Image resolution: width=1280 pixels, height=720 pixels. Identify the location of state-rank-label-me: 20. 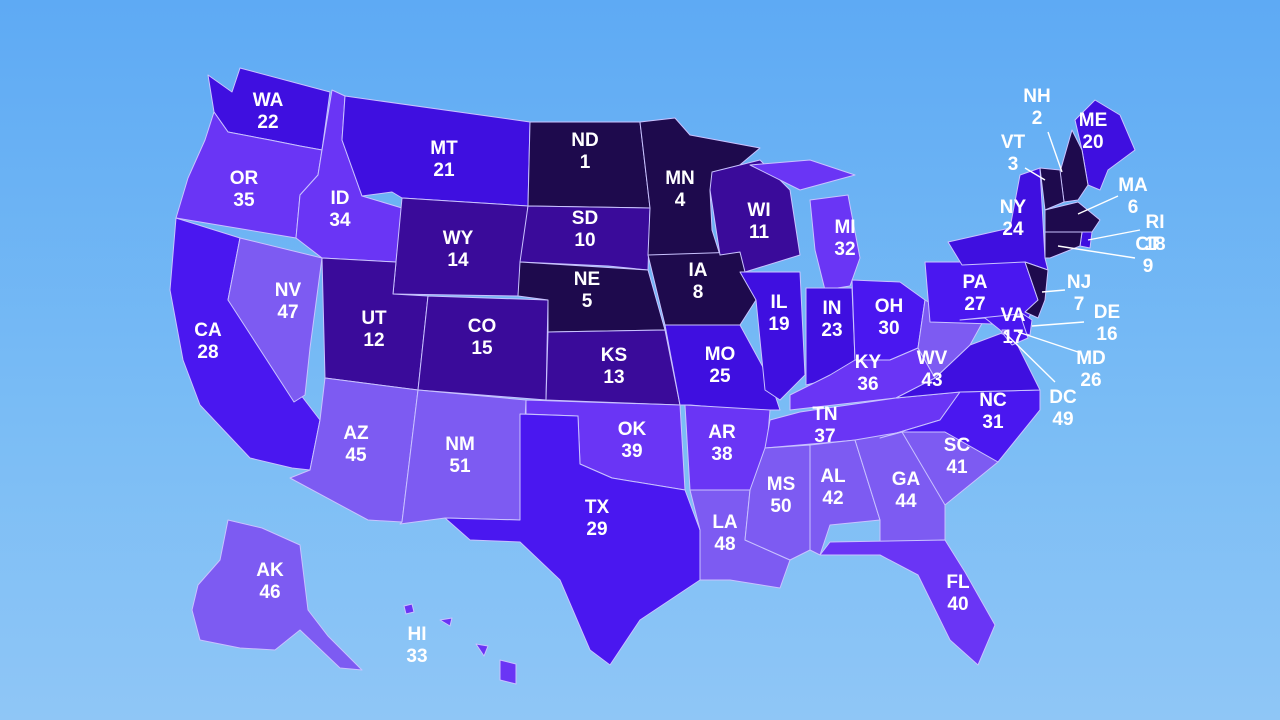
(1092, 142).